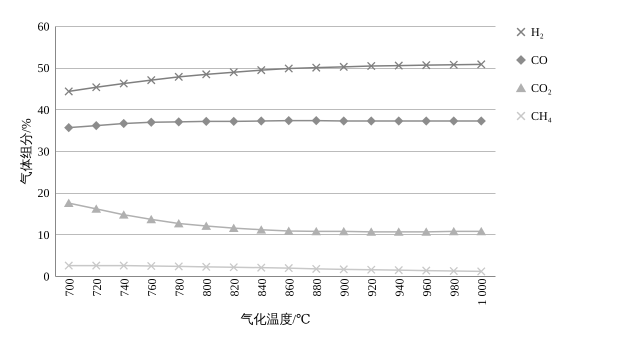 The width and height of the screenshot is (622, 363). What do you see at coordinates (97, 287) in the screenshot?
I see `x-tick-label: 720` at bounding box center [97, 287].